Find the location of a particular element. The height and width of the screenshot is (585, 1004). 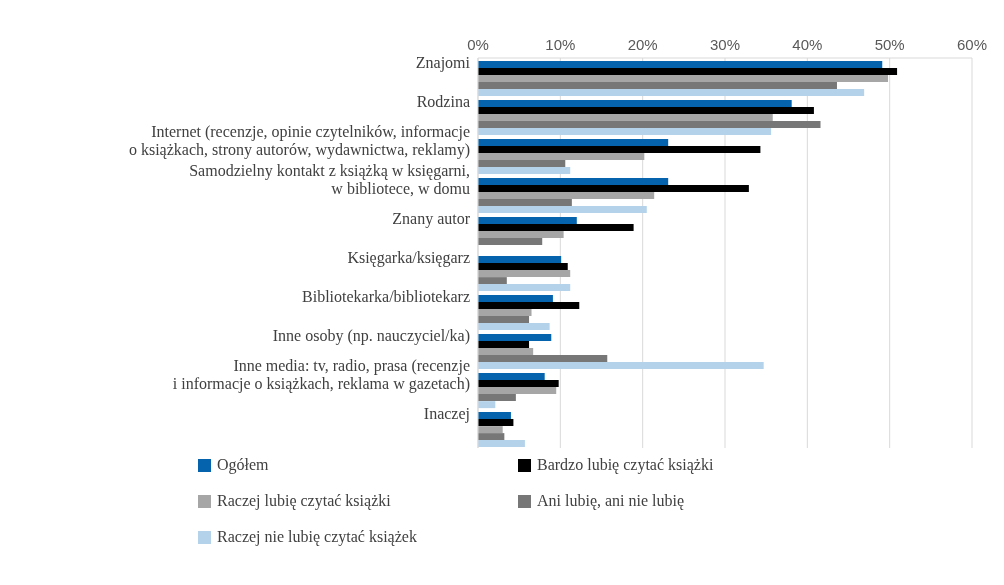

y-tick-label: Znajomi is located at coordinates (443, 62).